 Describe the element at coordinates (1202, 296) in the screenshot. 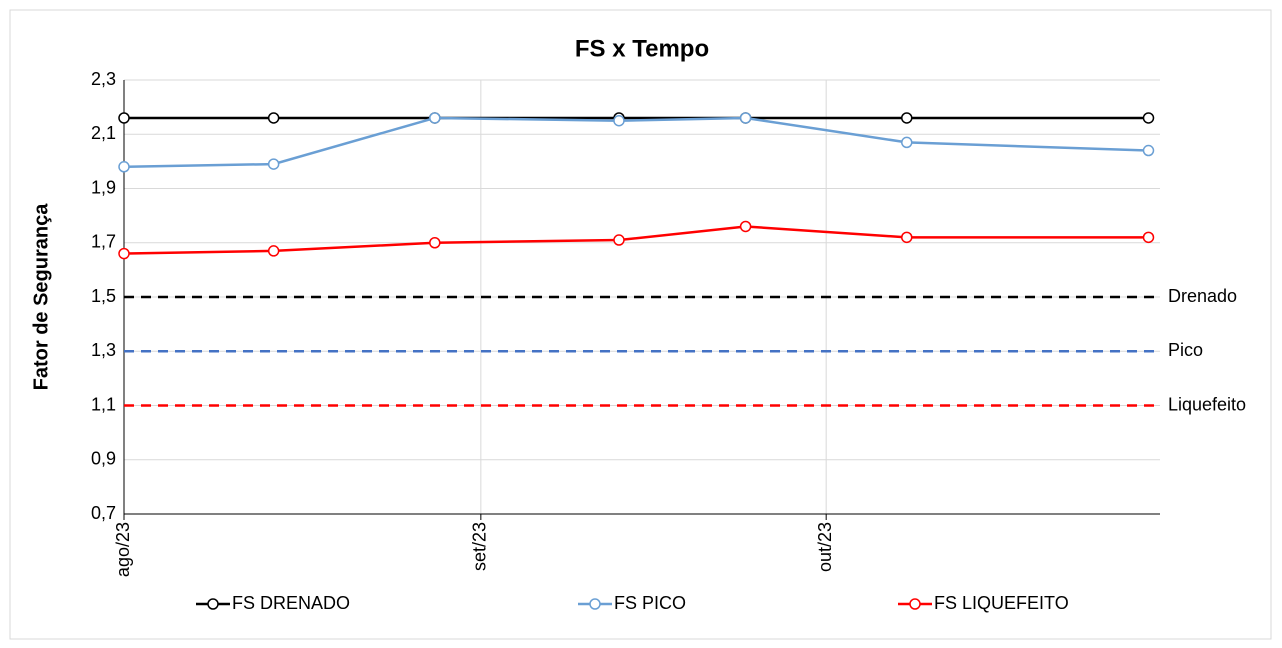

I see `reference-label: Drenado` at that location.